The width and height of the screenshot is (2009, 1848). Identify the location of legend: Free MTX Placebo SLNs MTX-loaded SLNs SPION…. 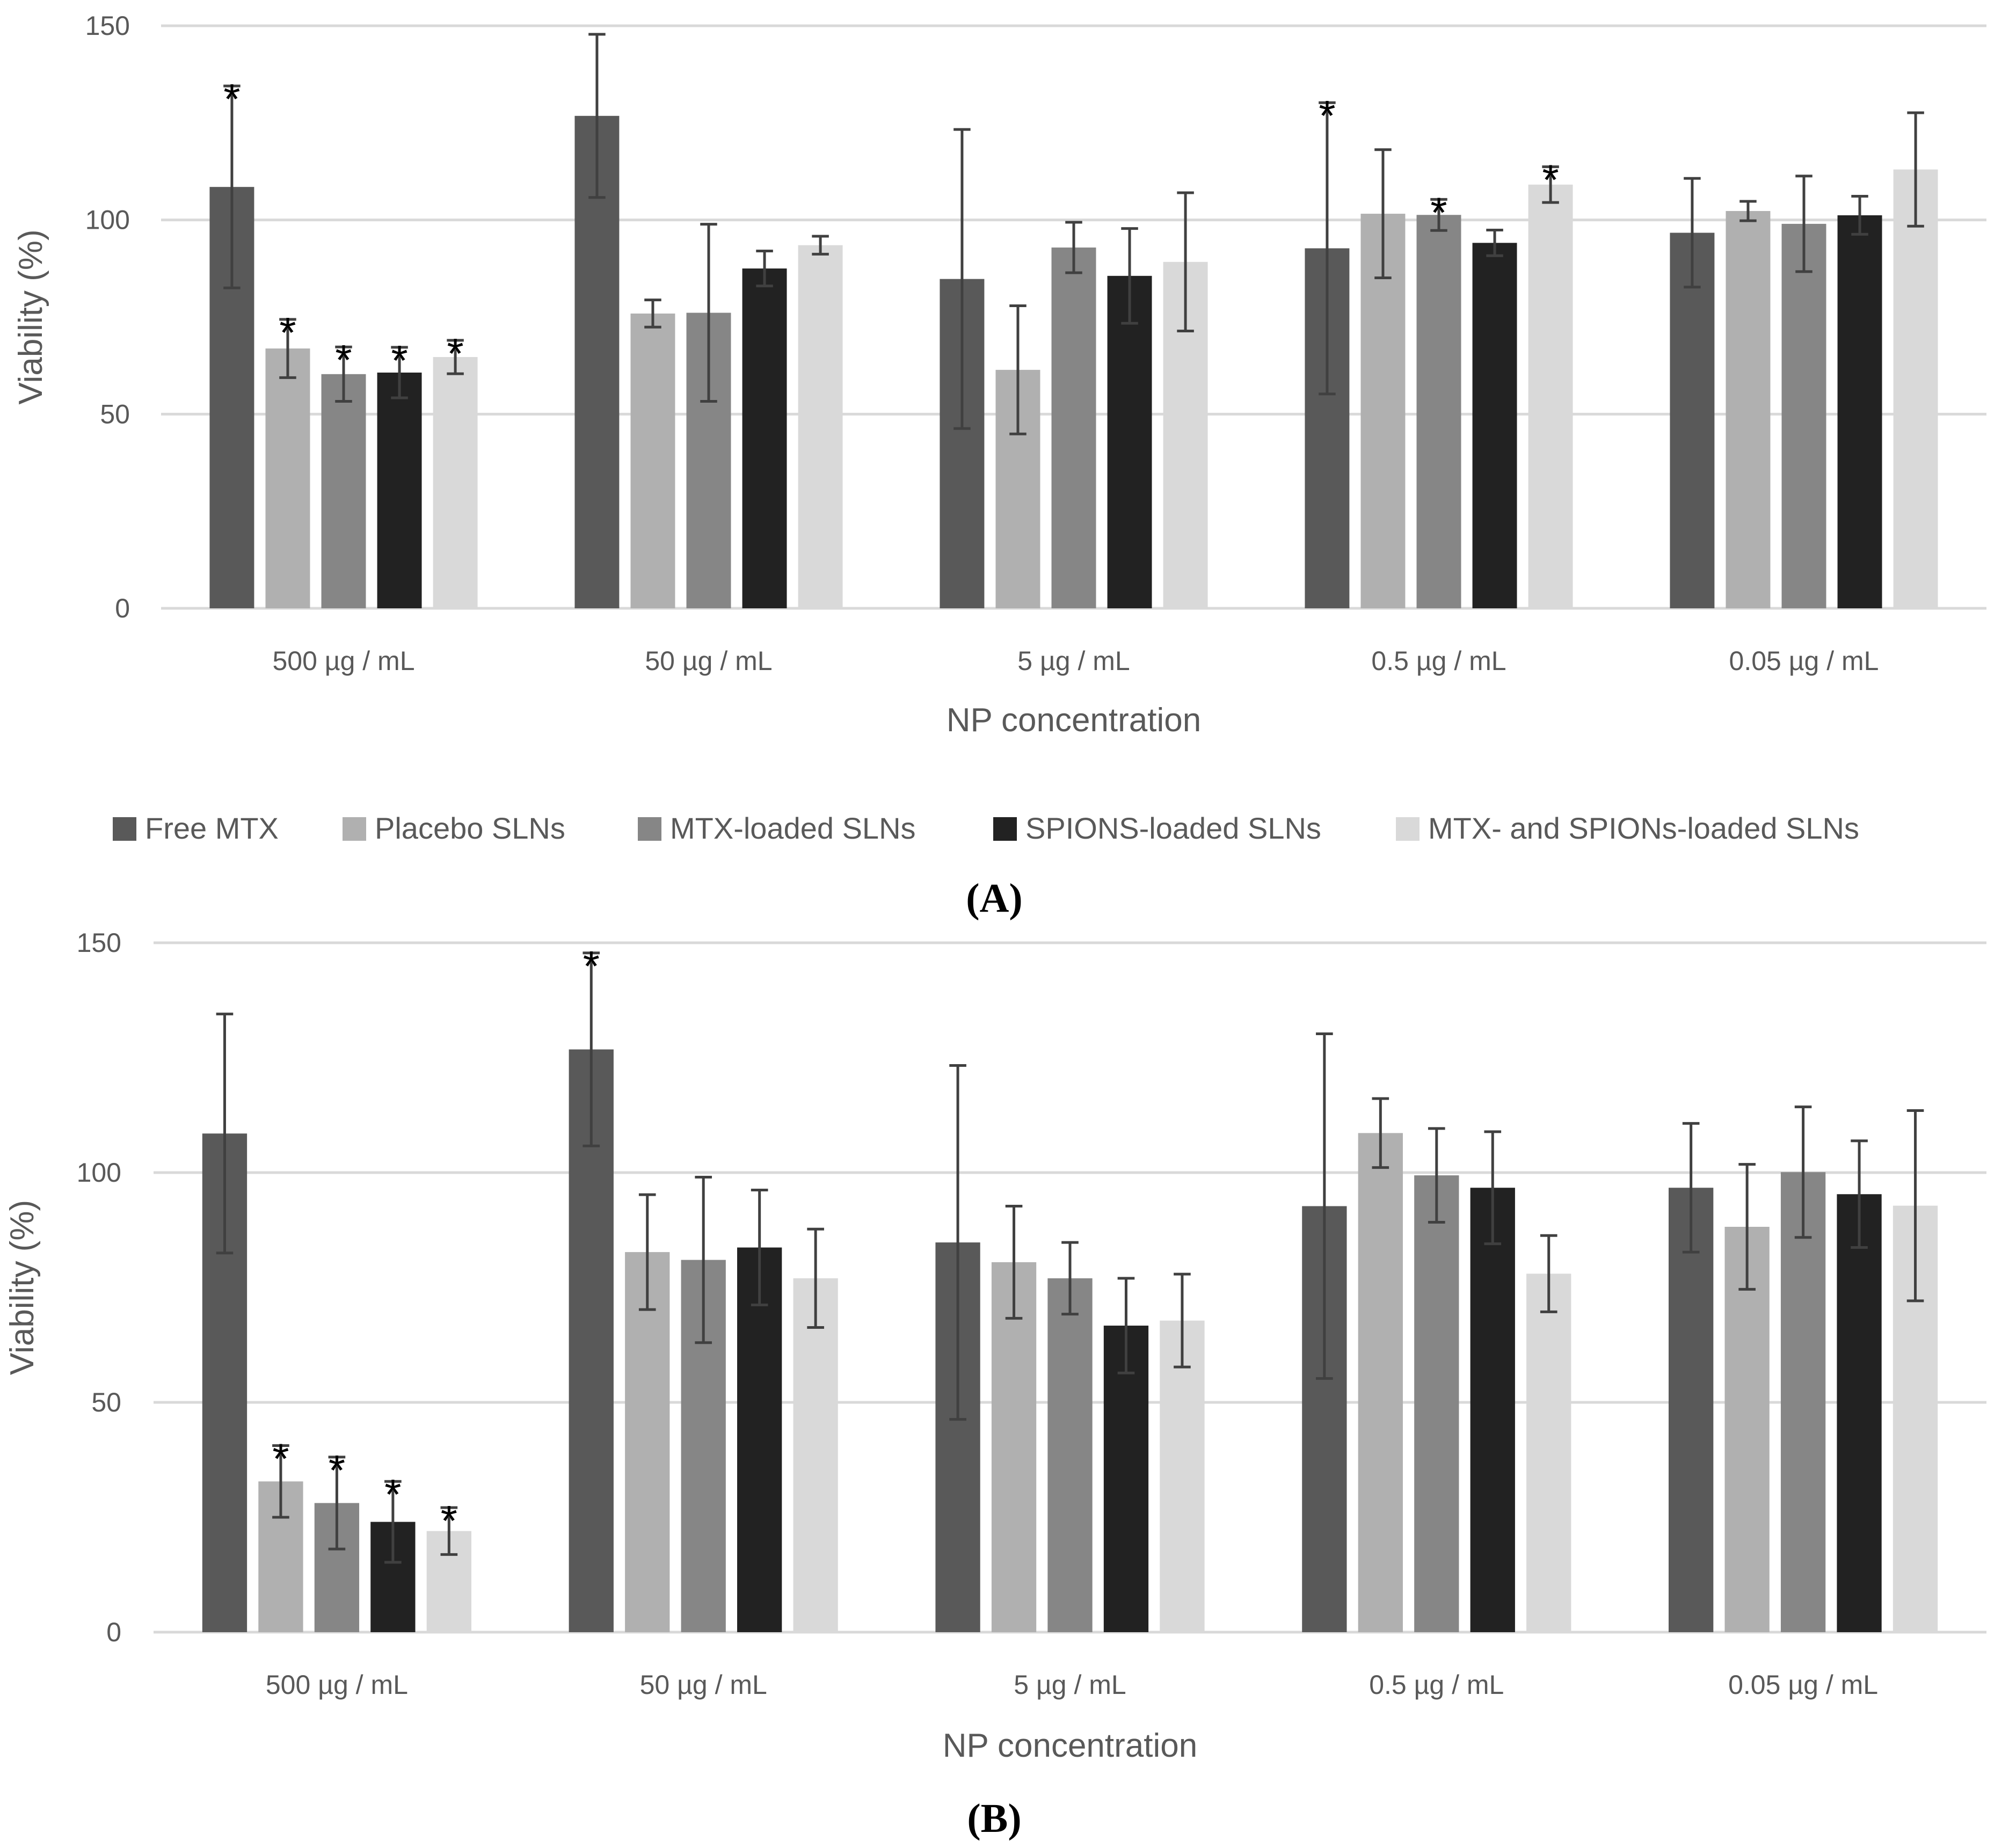
(986, 828).